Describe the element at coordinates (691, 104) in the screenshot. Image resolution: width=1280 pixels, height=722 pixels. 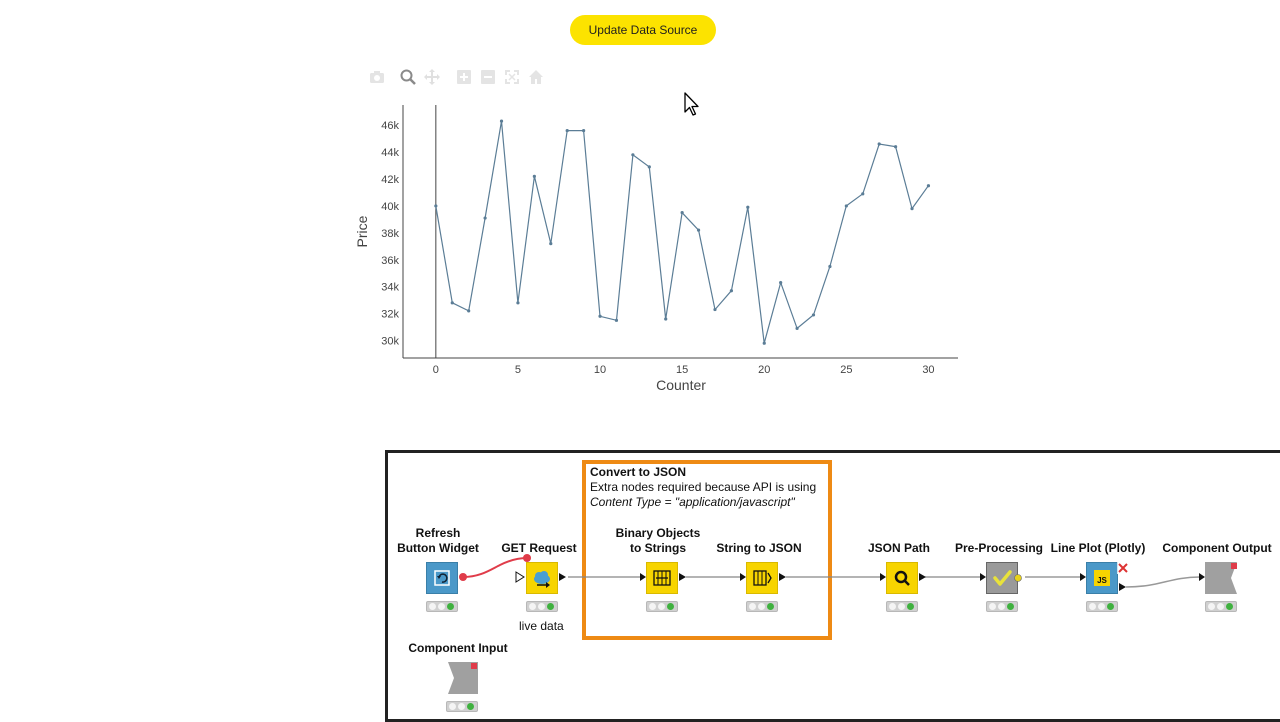
I see `mouse-cursor-icon` at that location.